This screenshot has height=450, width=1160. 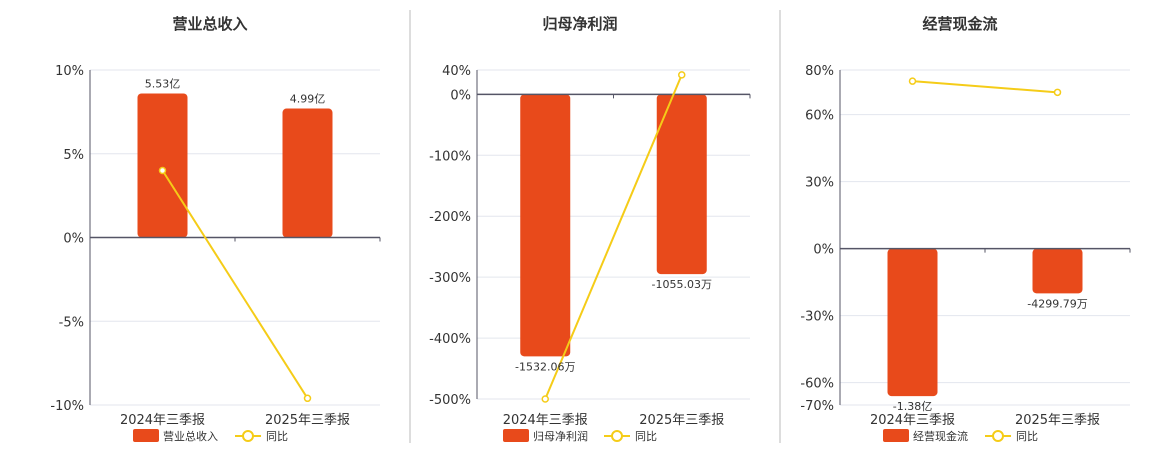 I want to click on legend-bar-label: 营业总收入, so click(x=190, y=436).